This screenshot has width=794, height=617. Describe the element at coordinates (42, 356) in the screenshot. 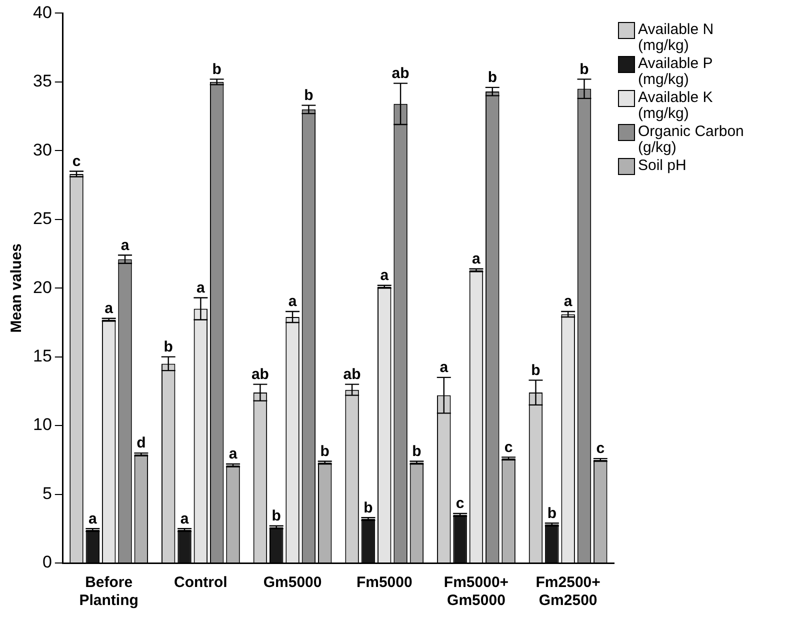

I see `y-tick-label: 15` at that location.